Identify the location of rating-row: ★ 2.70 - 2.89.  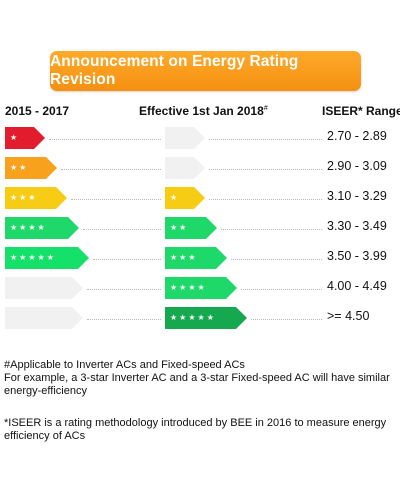
(200, 138).